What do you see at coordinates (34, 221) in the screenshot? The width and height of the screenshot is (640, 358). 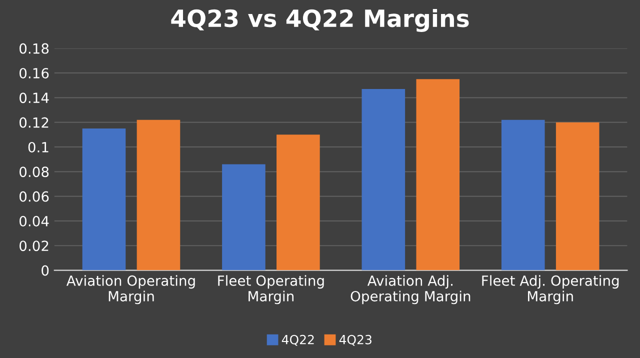 I see `y-tick-label: 0.04` at bounding box center [34, 221].